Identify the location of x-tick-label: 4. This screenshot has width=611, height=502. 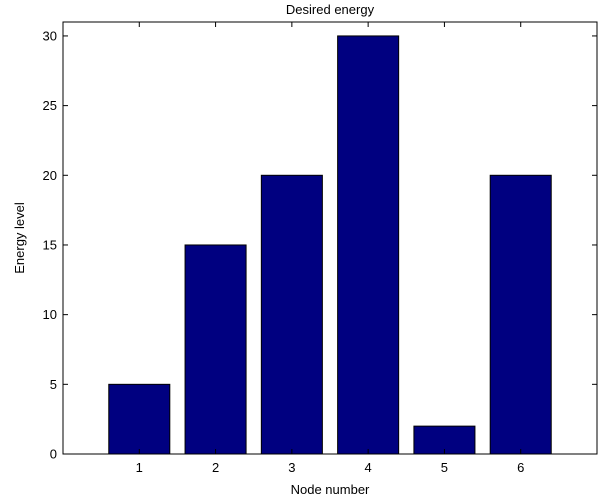
(368, 467).